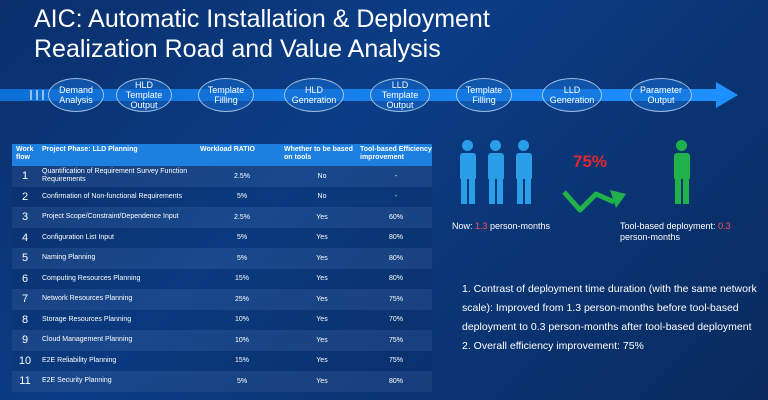  What do you see at coordinates (322, 176) in the screenshot?
I see `row-tool: No` at bounding box center [322, 176].